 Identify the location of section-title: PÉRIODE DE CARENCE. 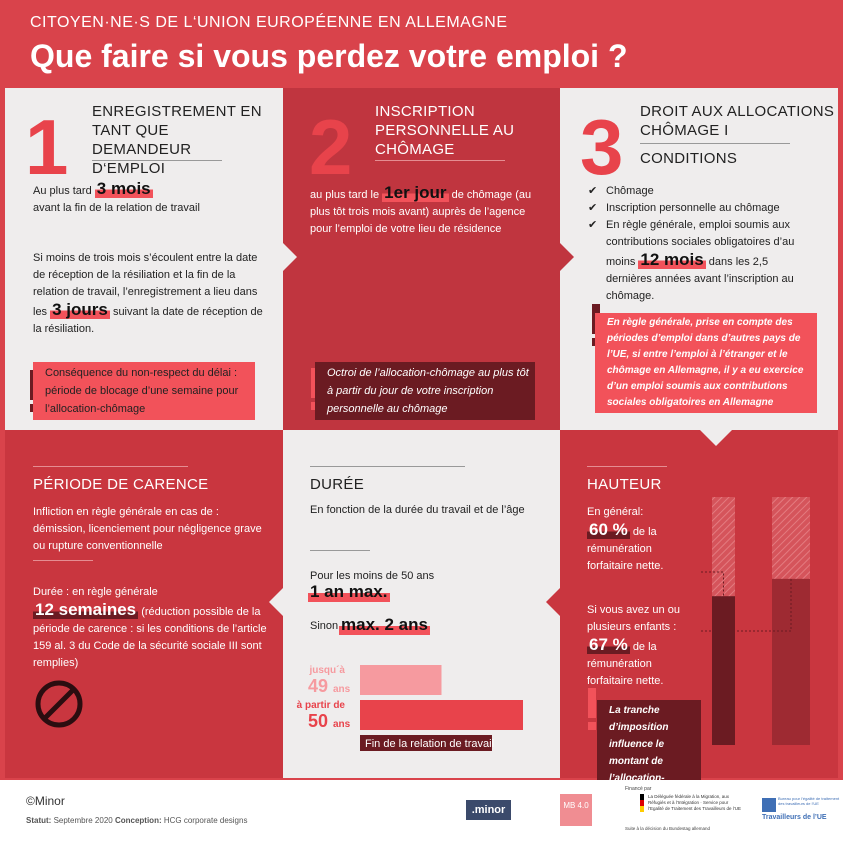
(121, 484).